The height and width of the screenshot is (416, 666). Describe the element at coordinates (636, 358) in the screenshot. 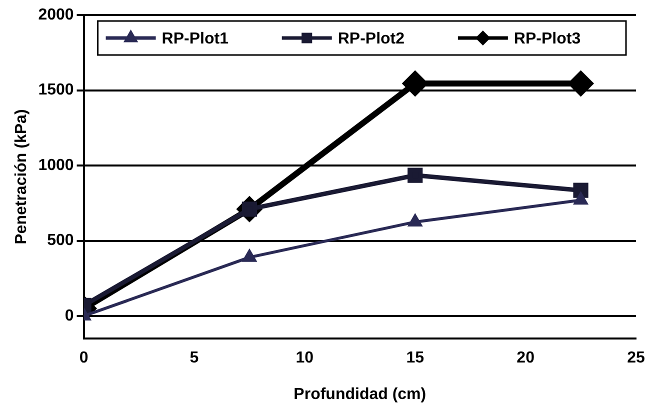

I see `x-tick-label: 25` at that location.